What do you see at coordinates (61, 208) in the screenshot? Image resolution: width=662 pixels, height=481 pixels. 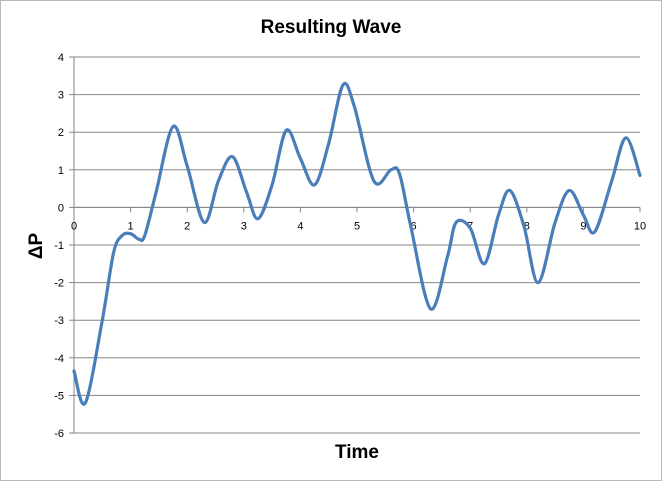 I see `y-tick-label: 0` at bounding box center [61, 208].